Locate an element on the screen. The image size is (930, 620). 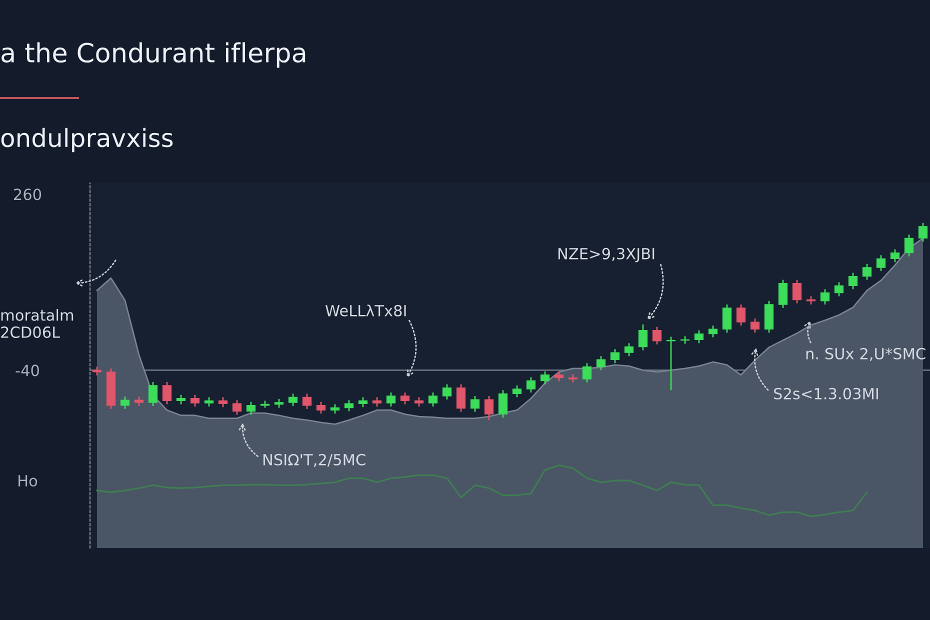
annotation: NSIΩ'T,2/5MC is located at coordinates (315, 460).